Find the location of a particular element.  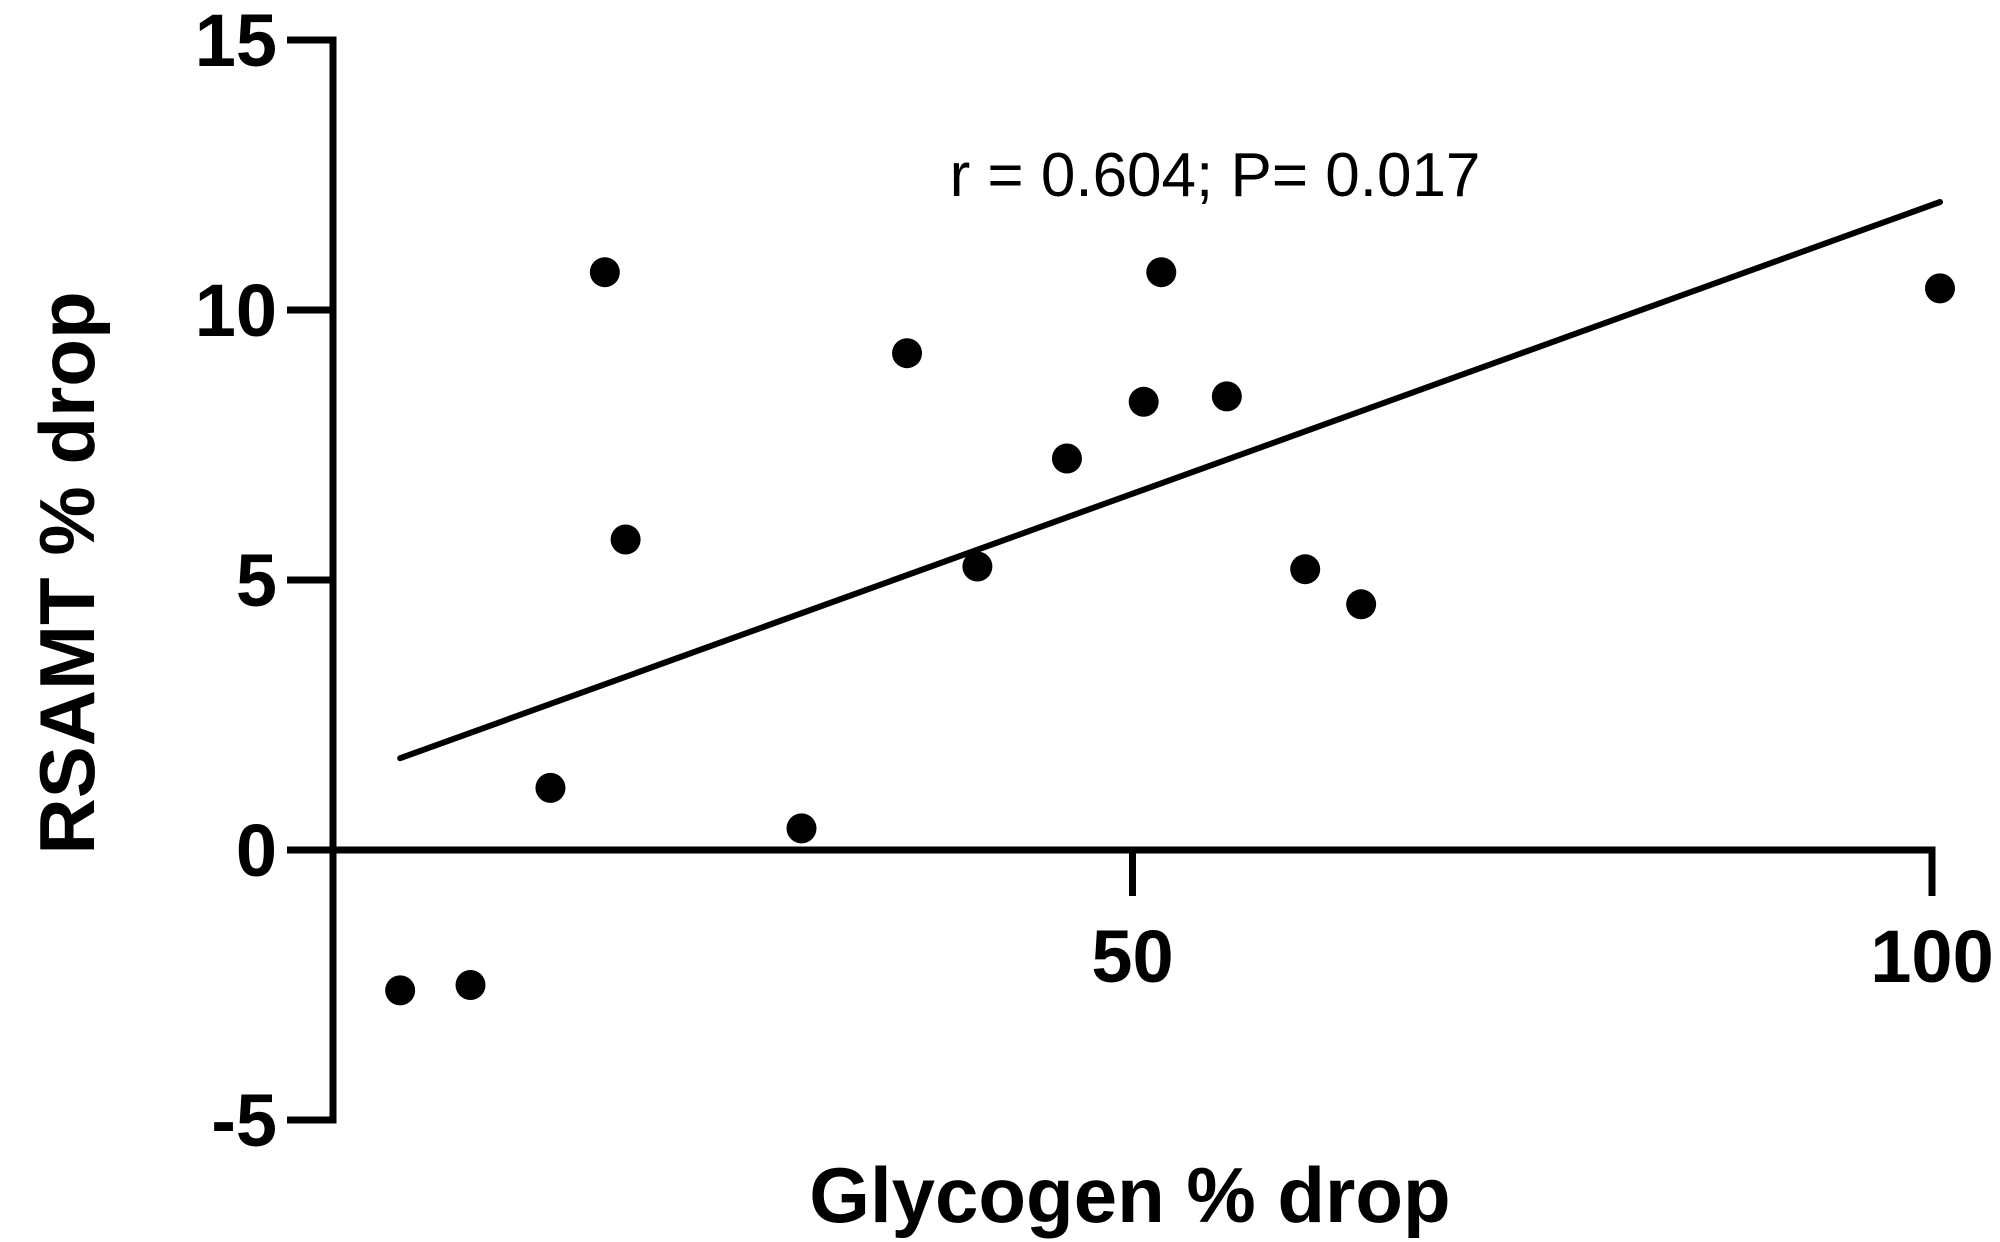

y-tick-label: -5 is located at coordinates (244, 1120).